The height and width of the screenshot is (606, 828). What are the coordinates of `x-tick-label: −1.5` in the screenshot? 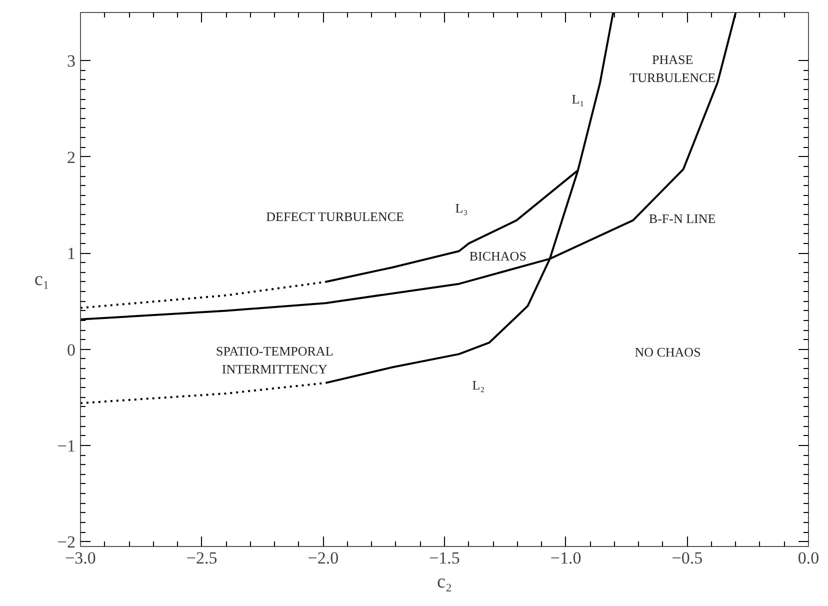 It's located at (444, 558).